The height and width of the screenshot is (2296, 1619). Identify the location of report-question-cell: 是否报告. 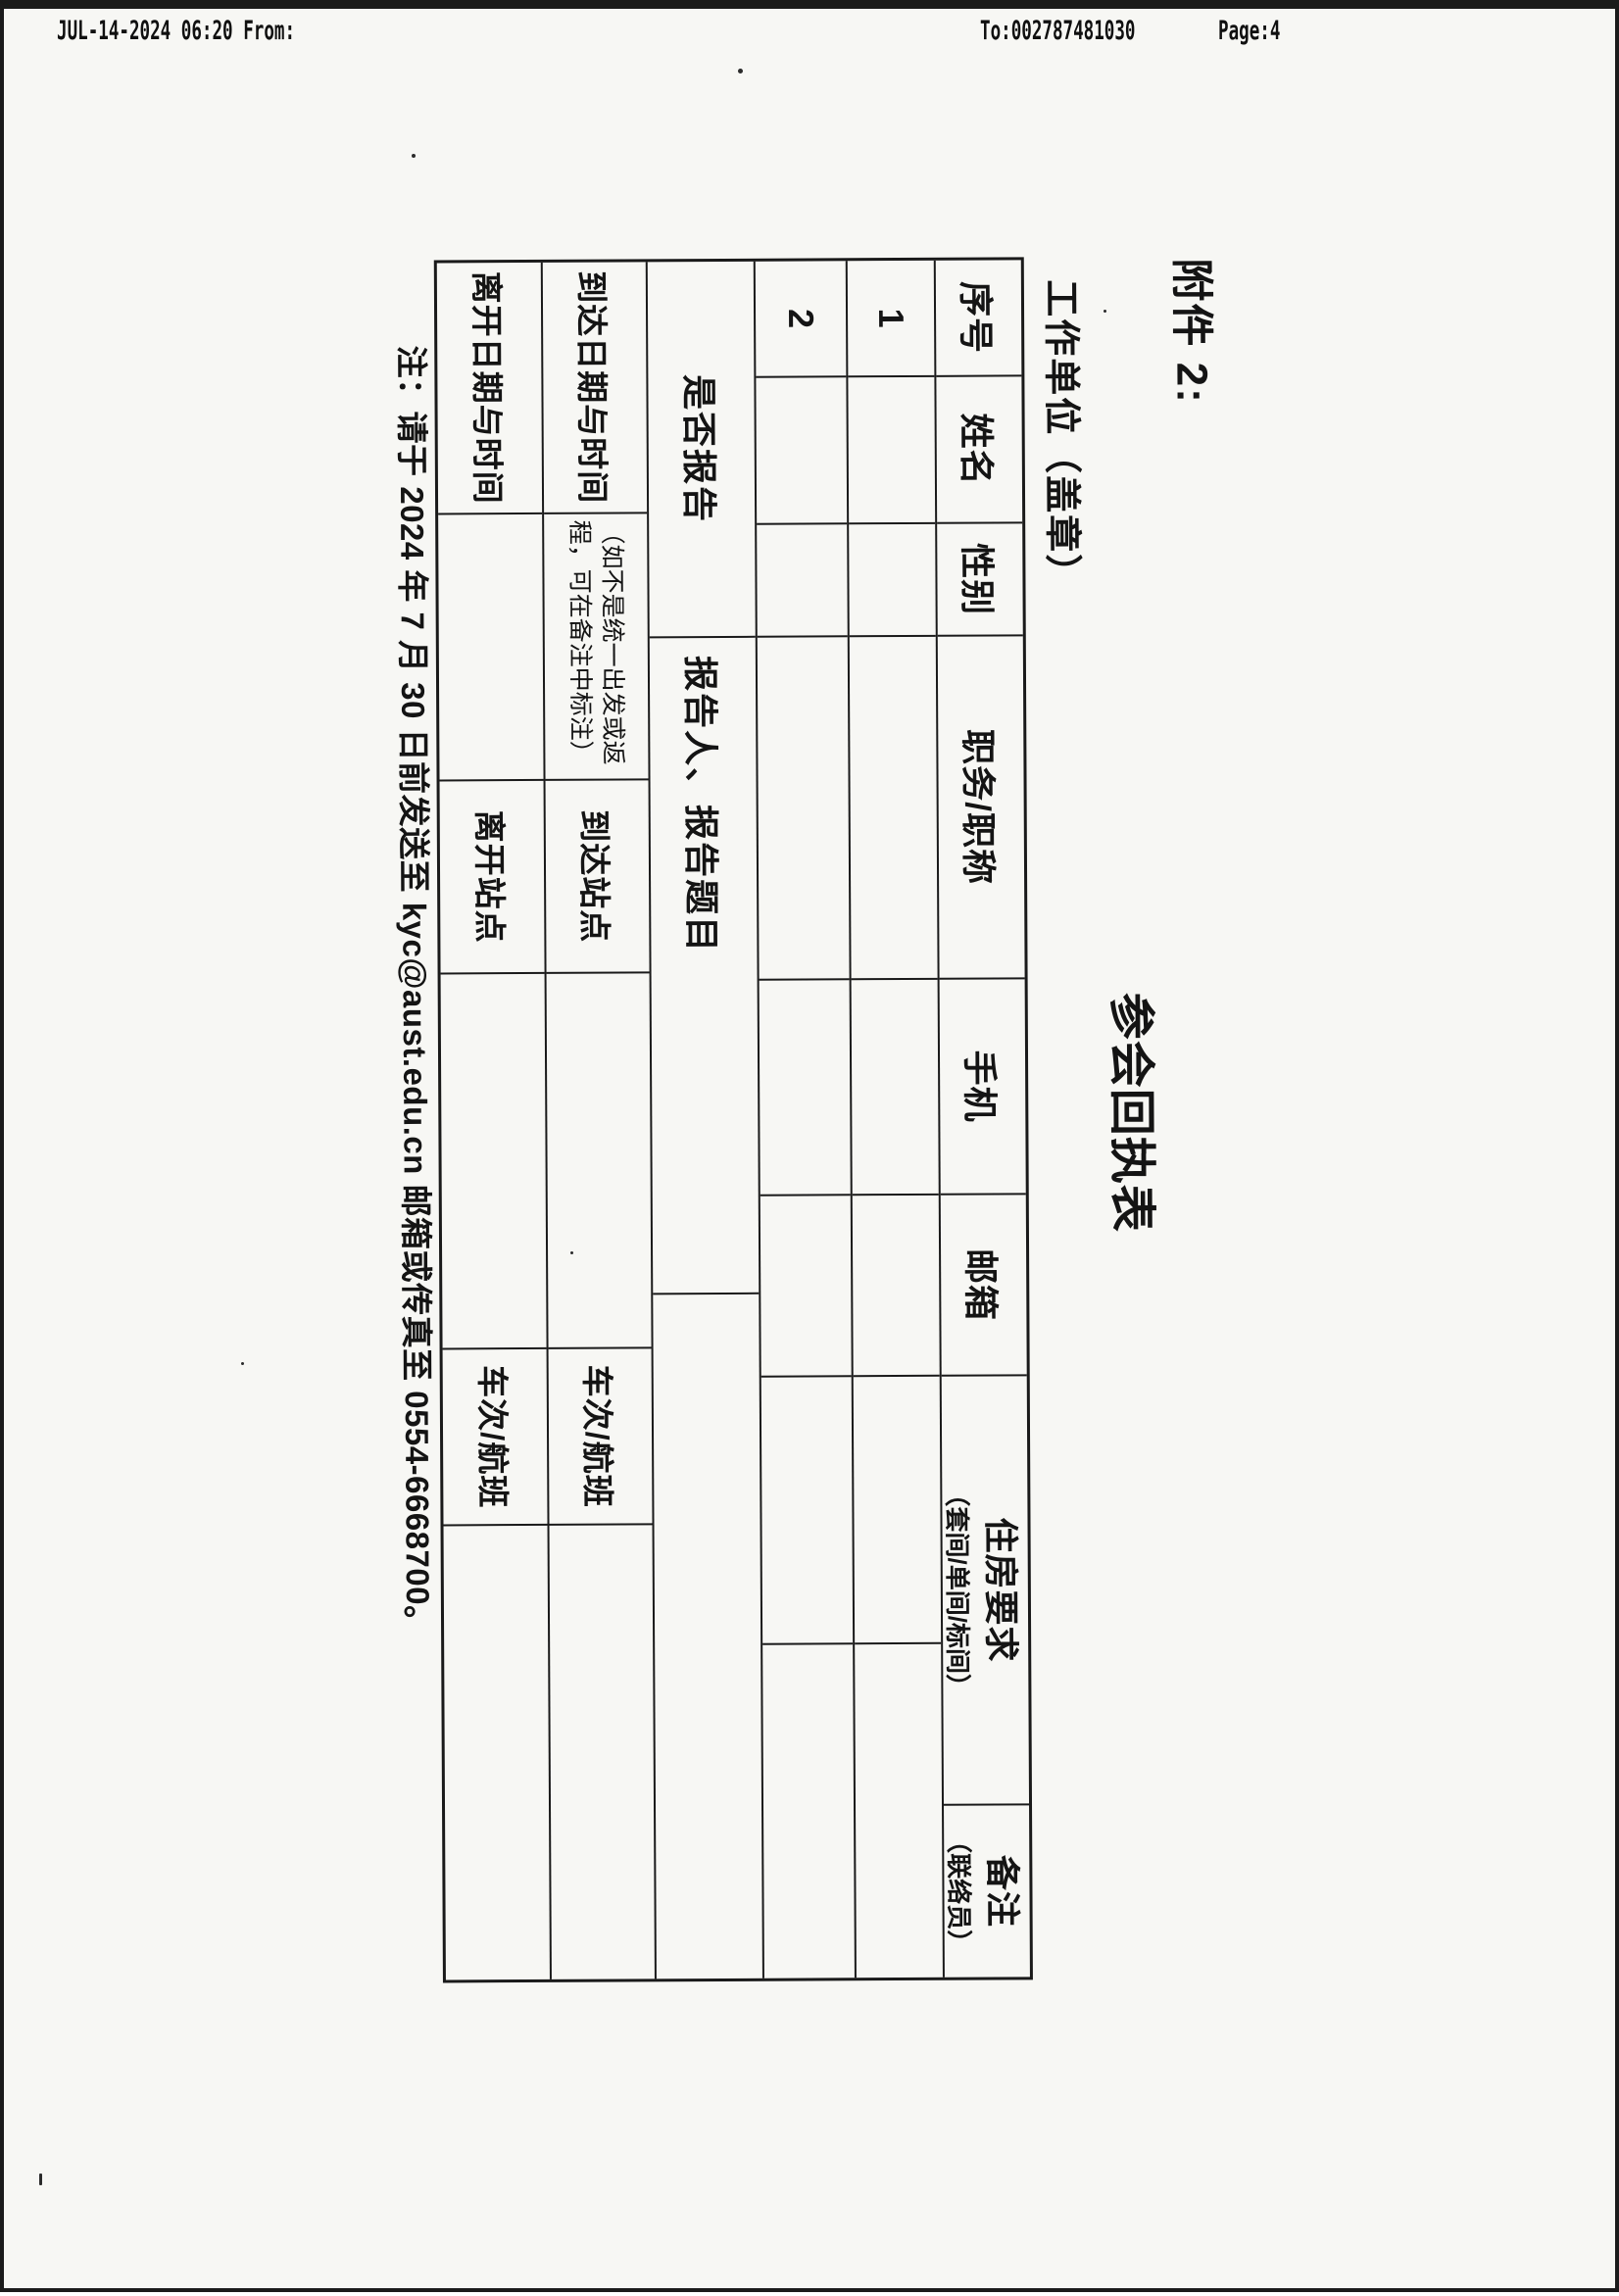
(701, 448).